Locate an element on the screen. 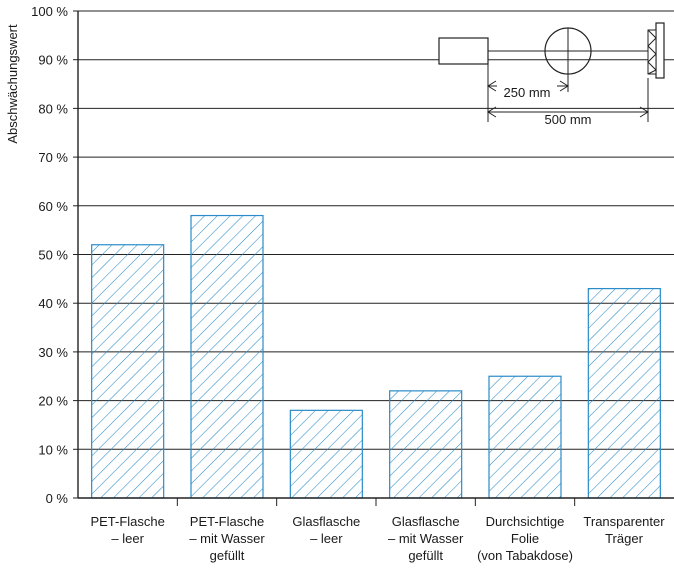  y-tick-label: 20 % is located at coordinates (53, 401).